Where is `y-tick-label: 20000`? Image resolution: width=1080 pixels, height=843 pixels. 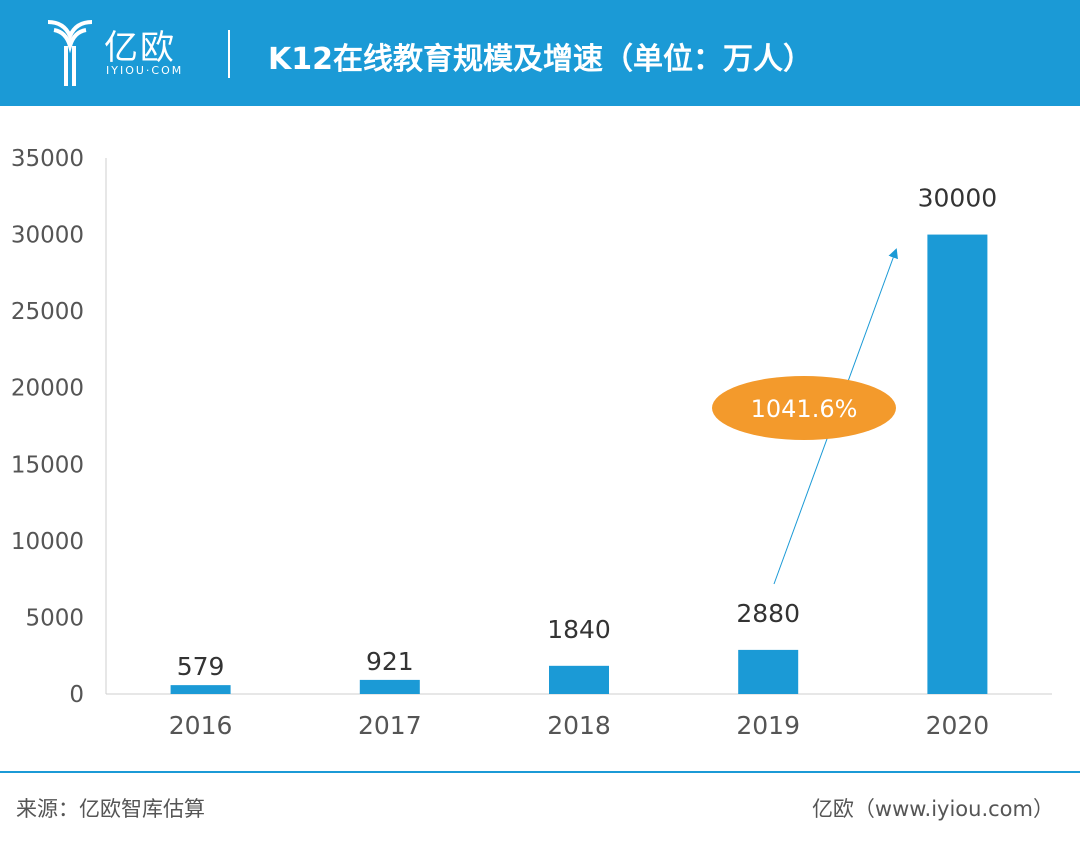
y-tick-label: 20000 is located at coordinates (47, 389).